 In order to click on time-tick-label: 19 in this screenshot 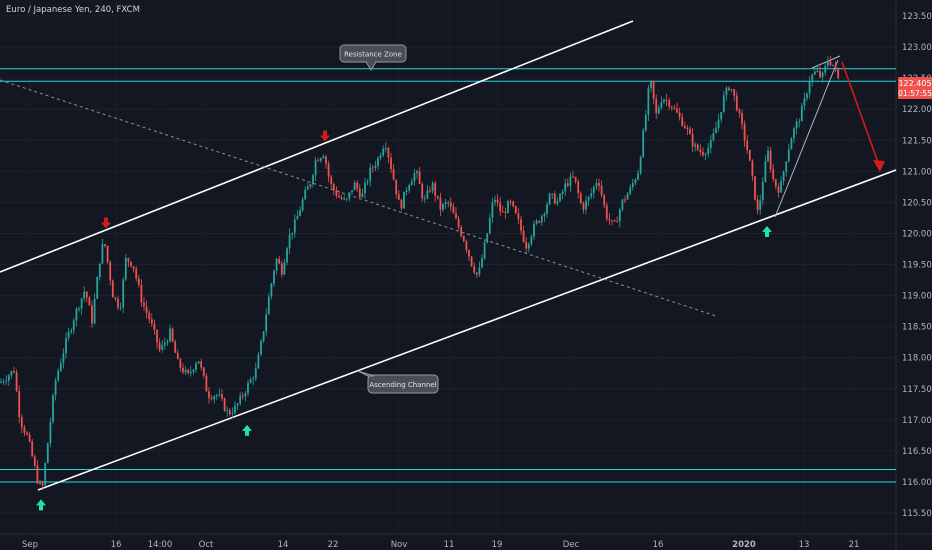, I will do `click(497, 545)`.